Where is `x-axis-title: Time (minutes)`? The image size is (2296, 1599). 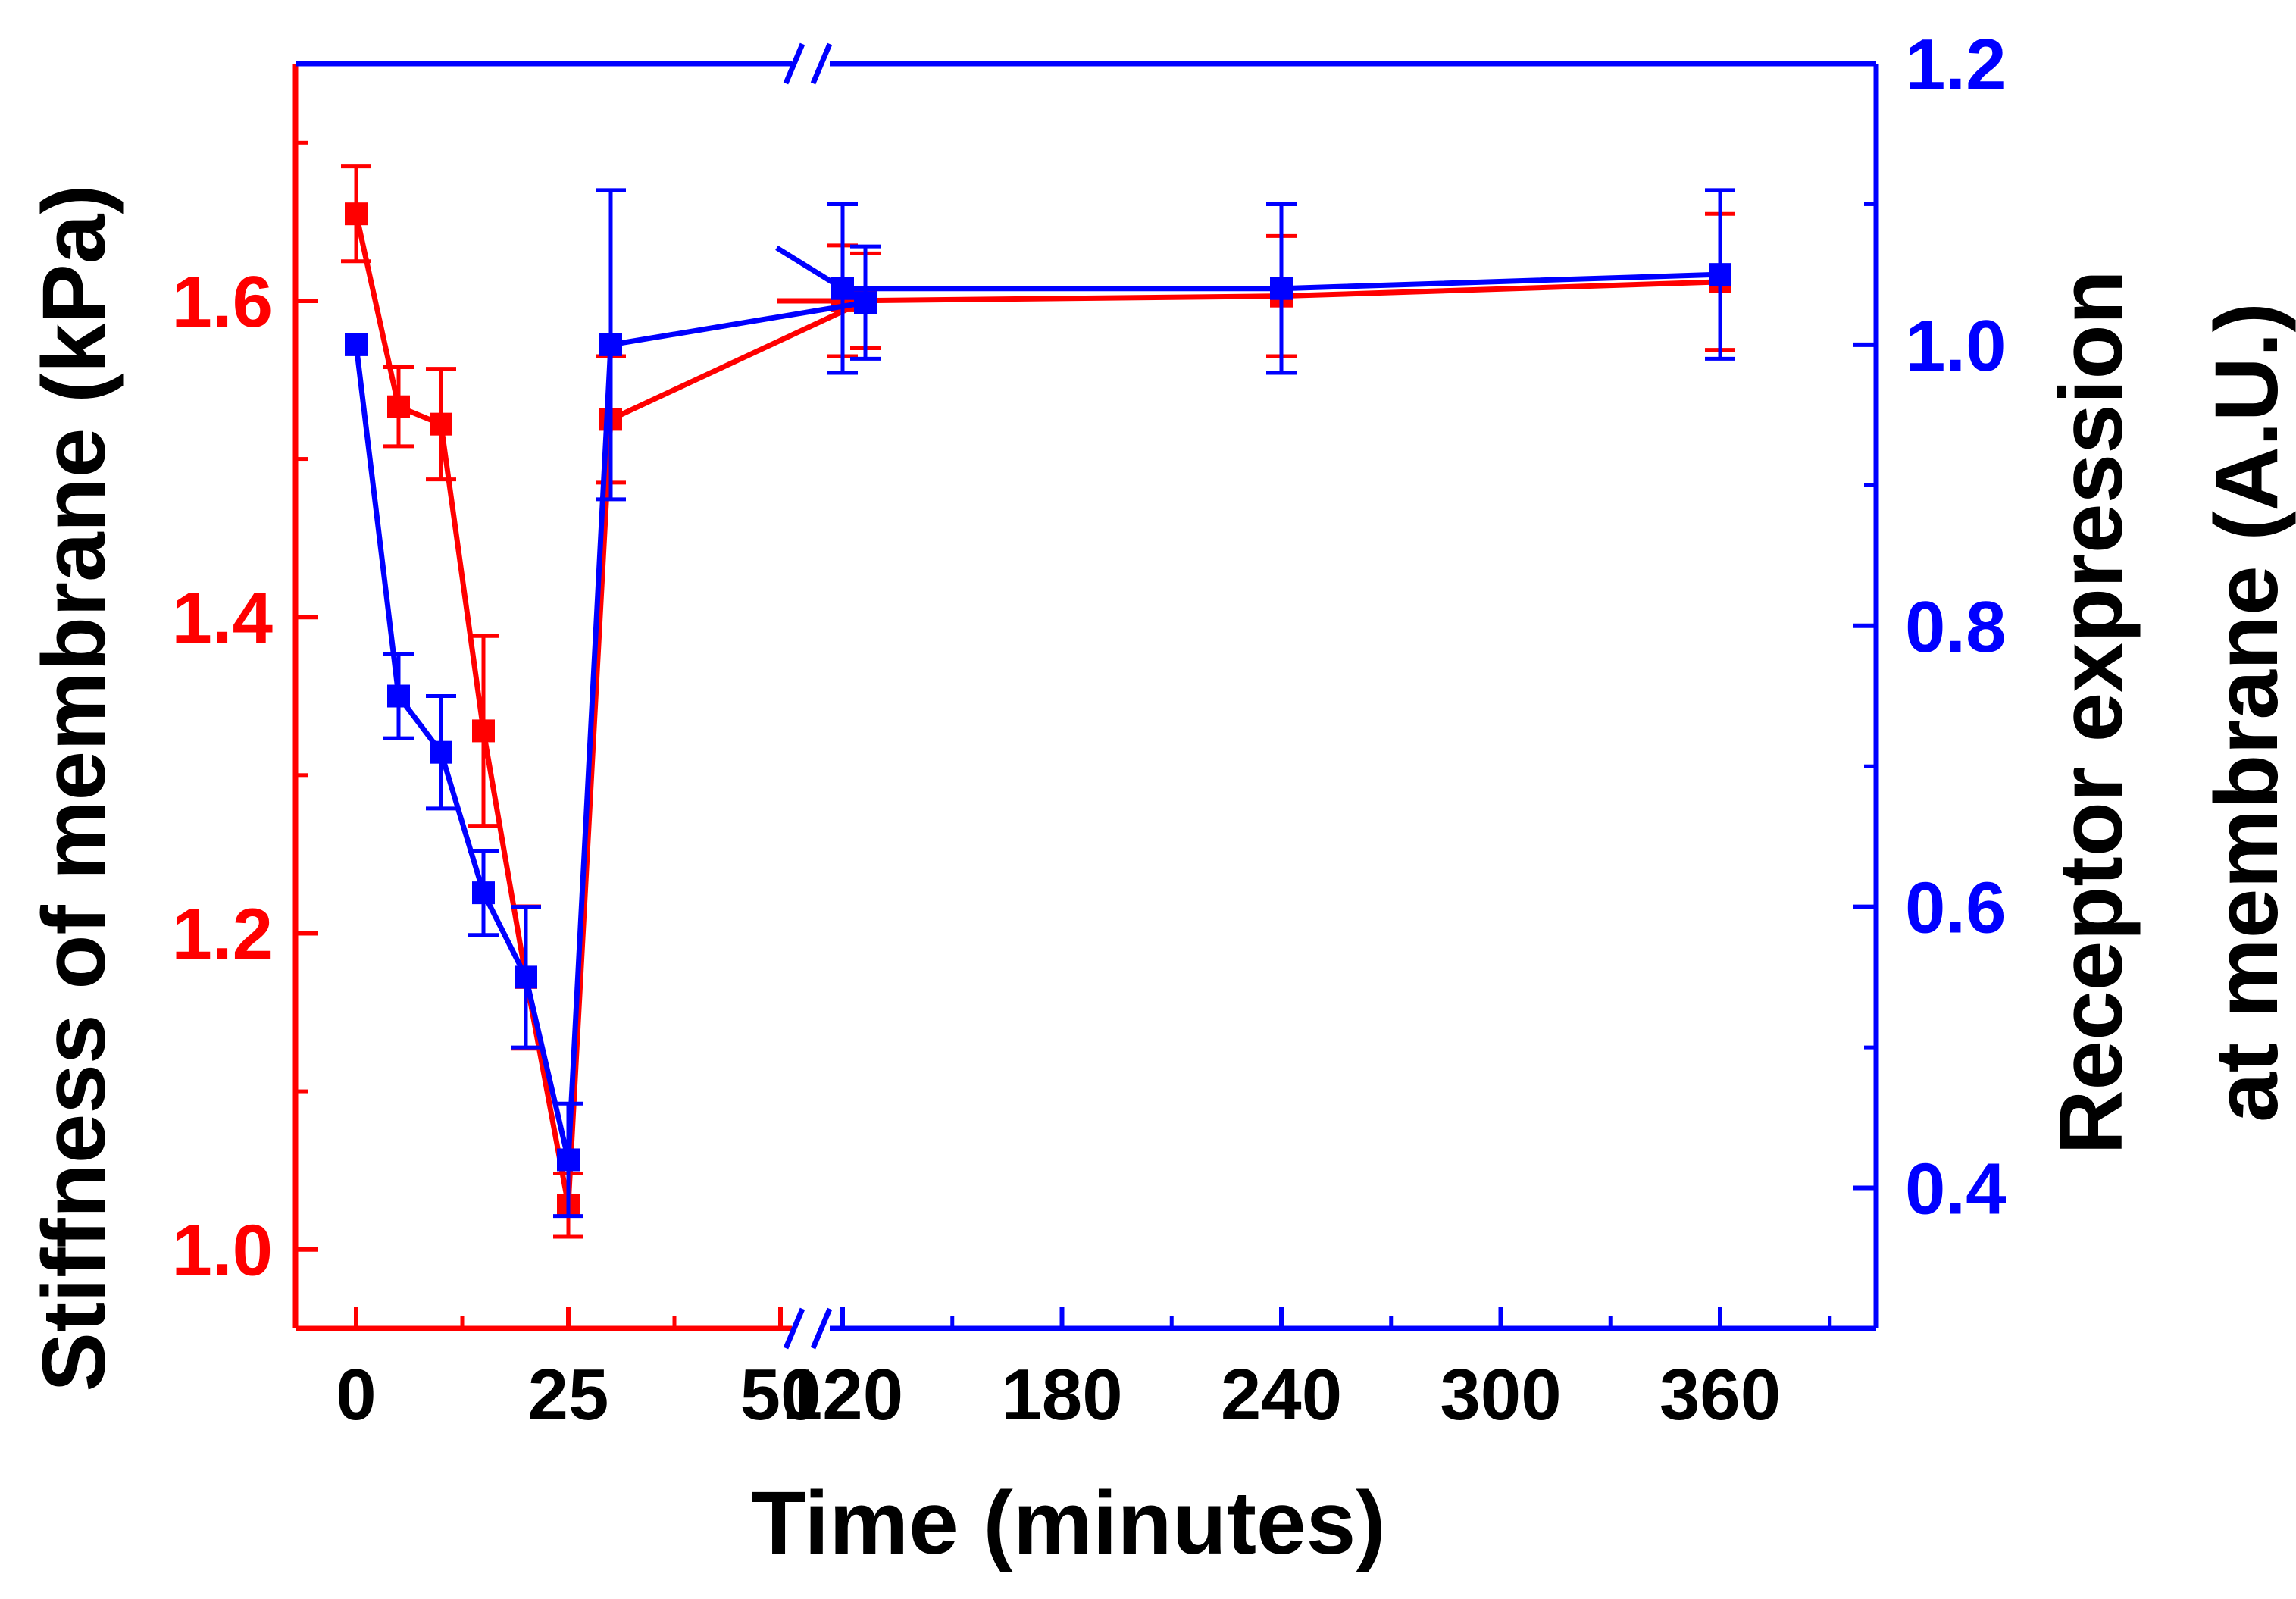 x-axis-title: Time (minutes) is located at coordinates (1068, 1523).